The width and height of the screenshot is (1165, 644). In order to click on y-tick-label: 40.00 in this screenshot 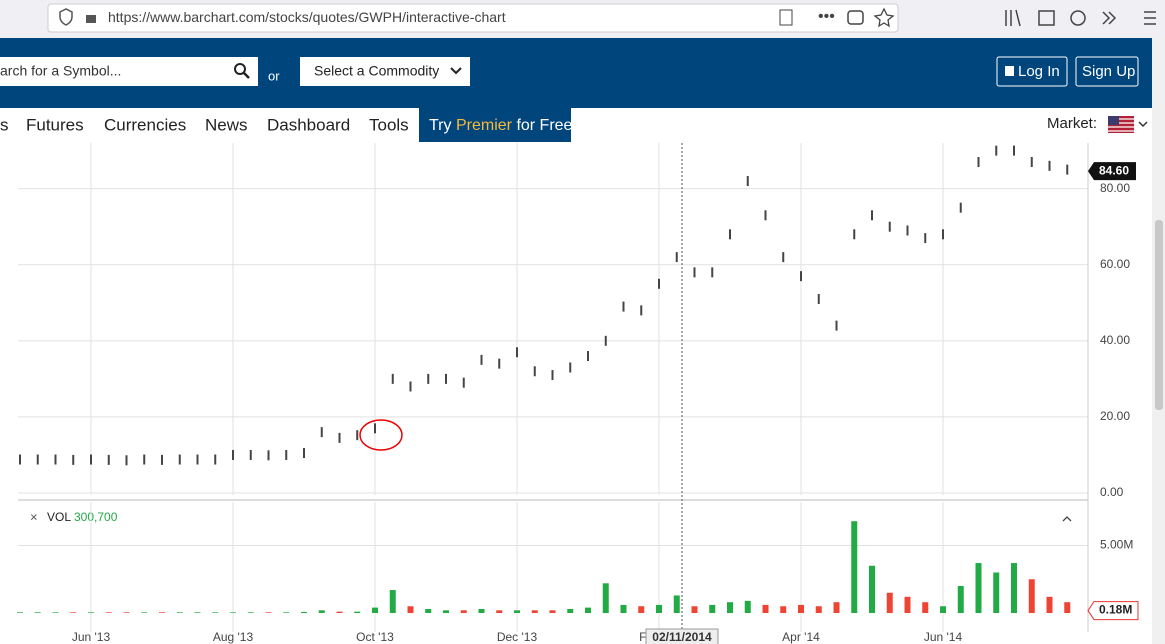, I will do `click(1115, 340)`.